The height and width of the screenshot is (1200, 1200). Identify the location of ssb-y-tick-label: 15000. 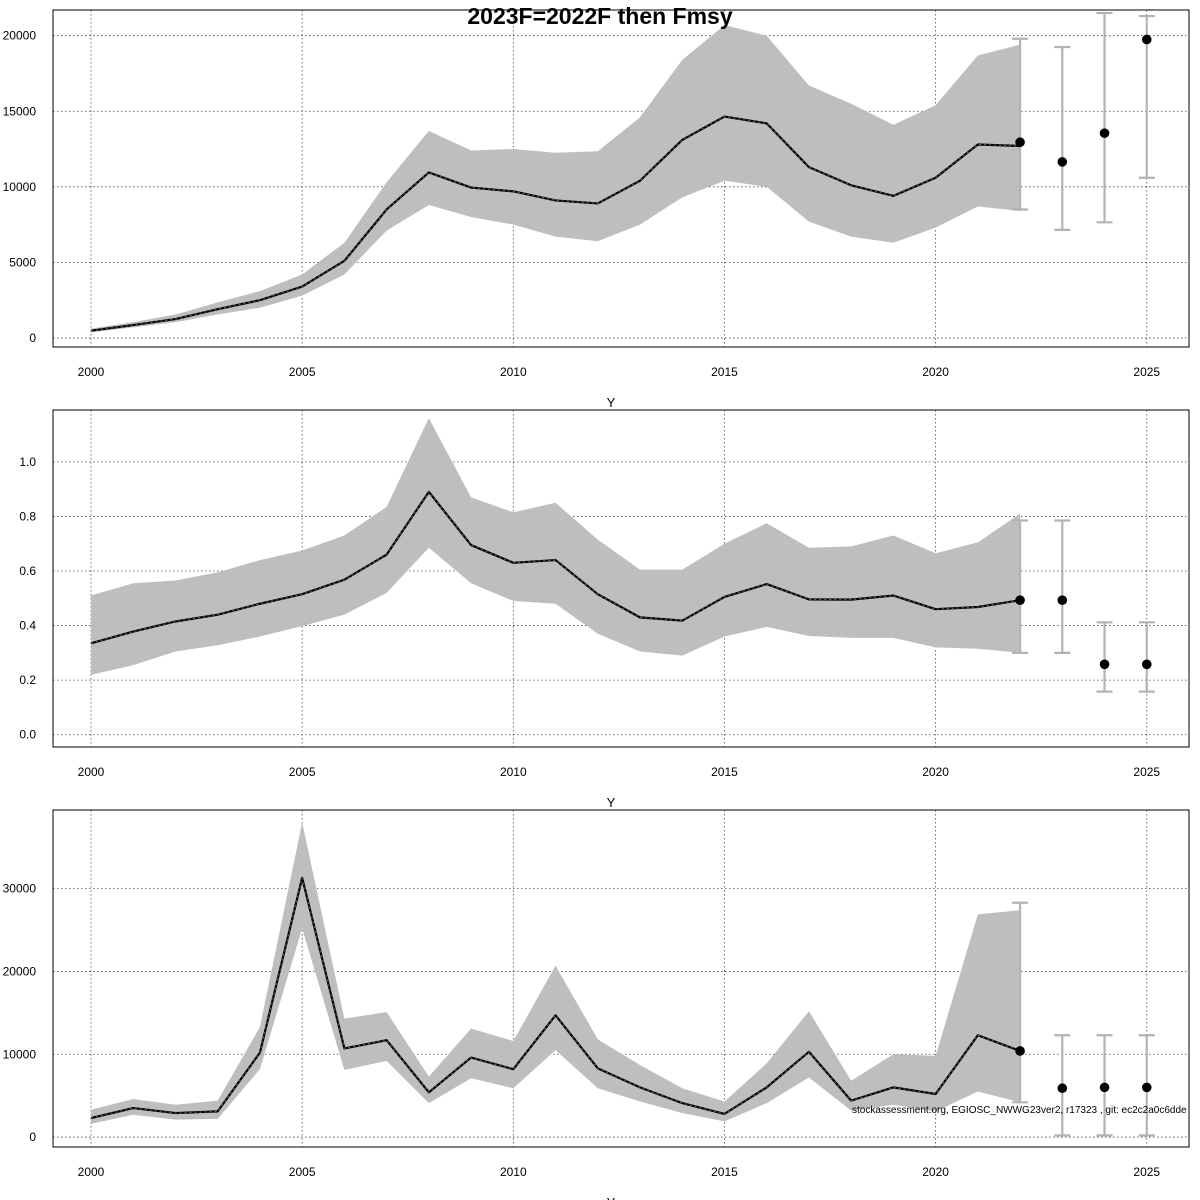
(20, 111).